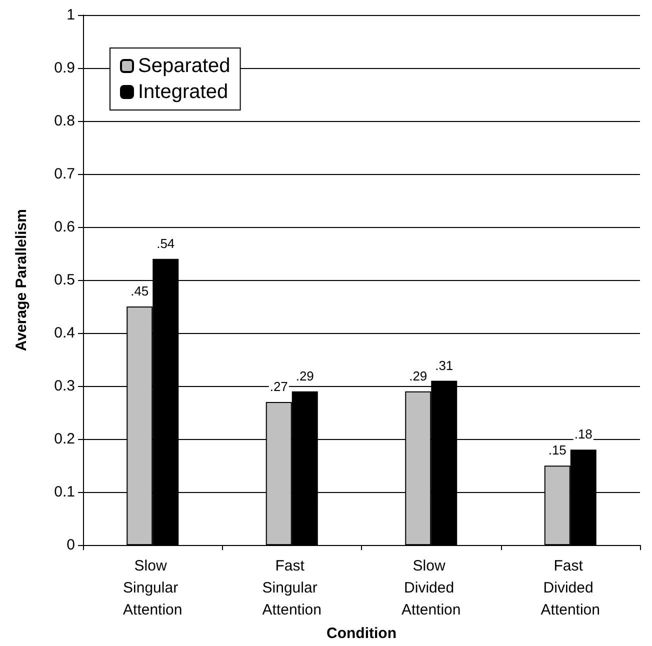  Describe the element at coordinates (292, 588) in the screenshot. I see `x-tick-label: Fast Singular Attention` at that location.